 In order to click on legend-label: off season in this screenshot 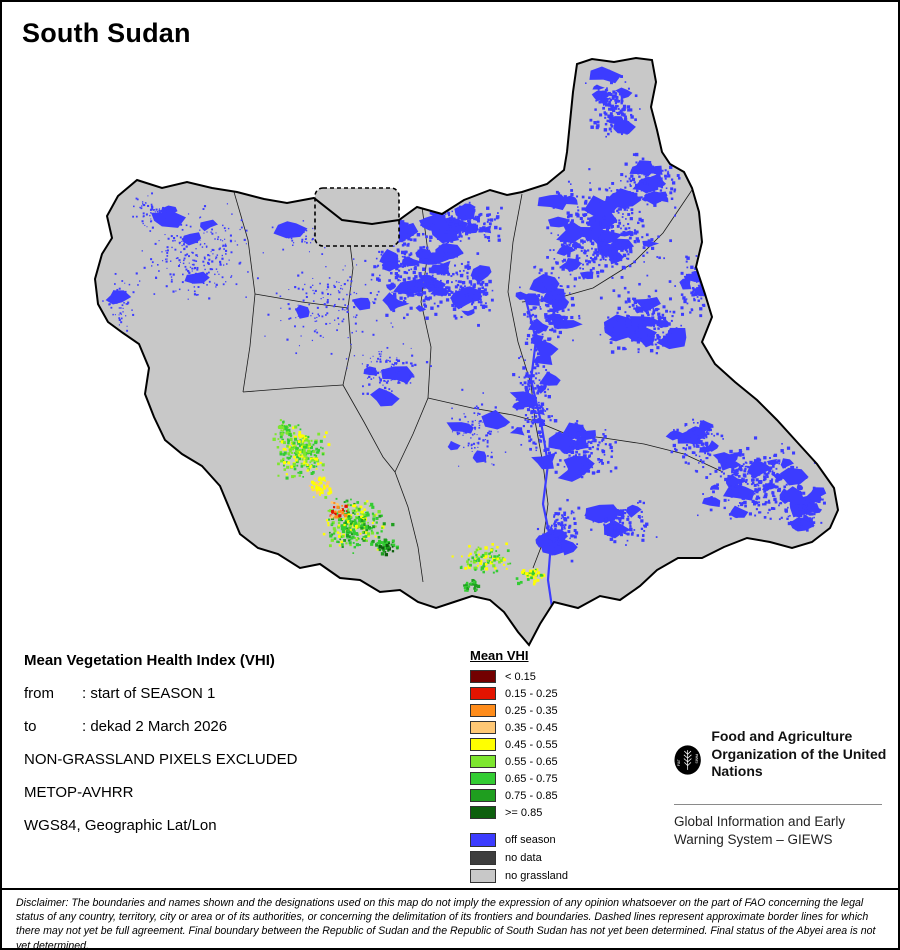, I will do `click(530, 840)`.